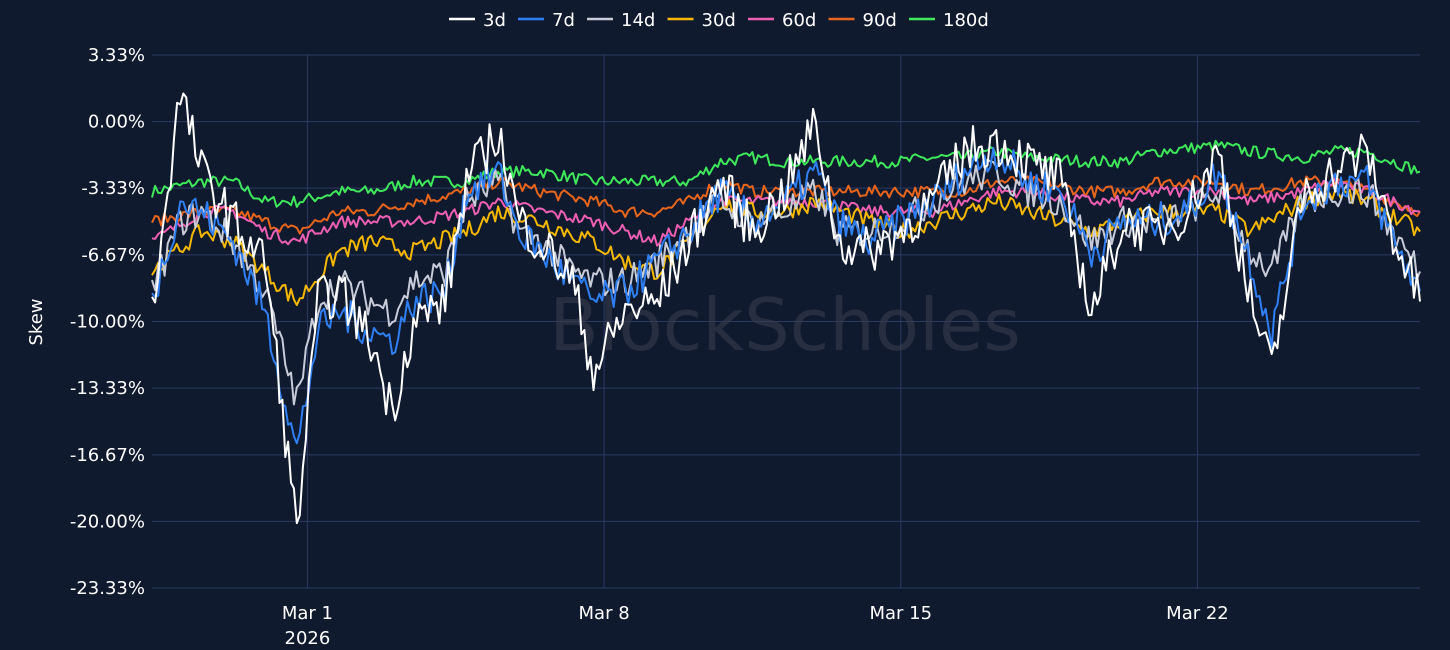 This screenshot has height=650, width=1450. What do you see at coordinates (307, 613) in the screenshot?
I see `x-tick-label: Mar 1` at bounding box center [307, 613].